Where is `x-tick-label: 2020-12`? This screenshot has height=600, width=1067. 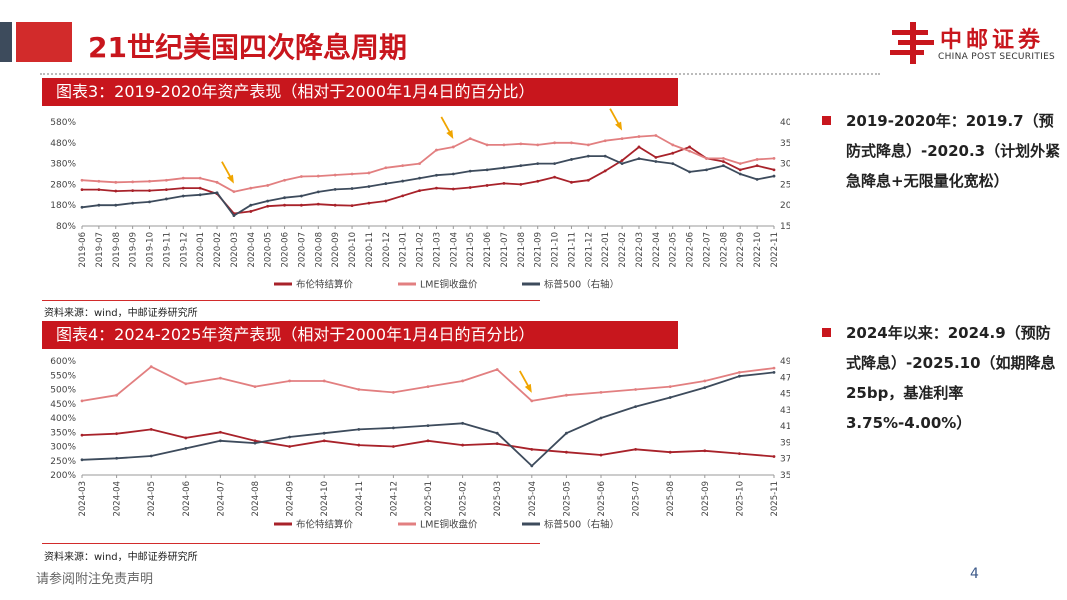
x-tick-label: 2020-12 is located at coordinates (387, 250).